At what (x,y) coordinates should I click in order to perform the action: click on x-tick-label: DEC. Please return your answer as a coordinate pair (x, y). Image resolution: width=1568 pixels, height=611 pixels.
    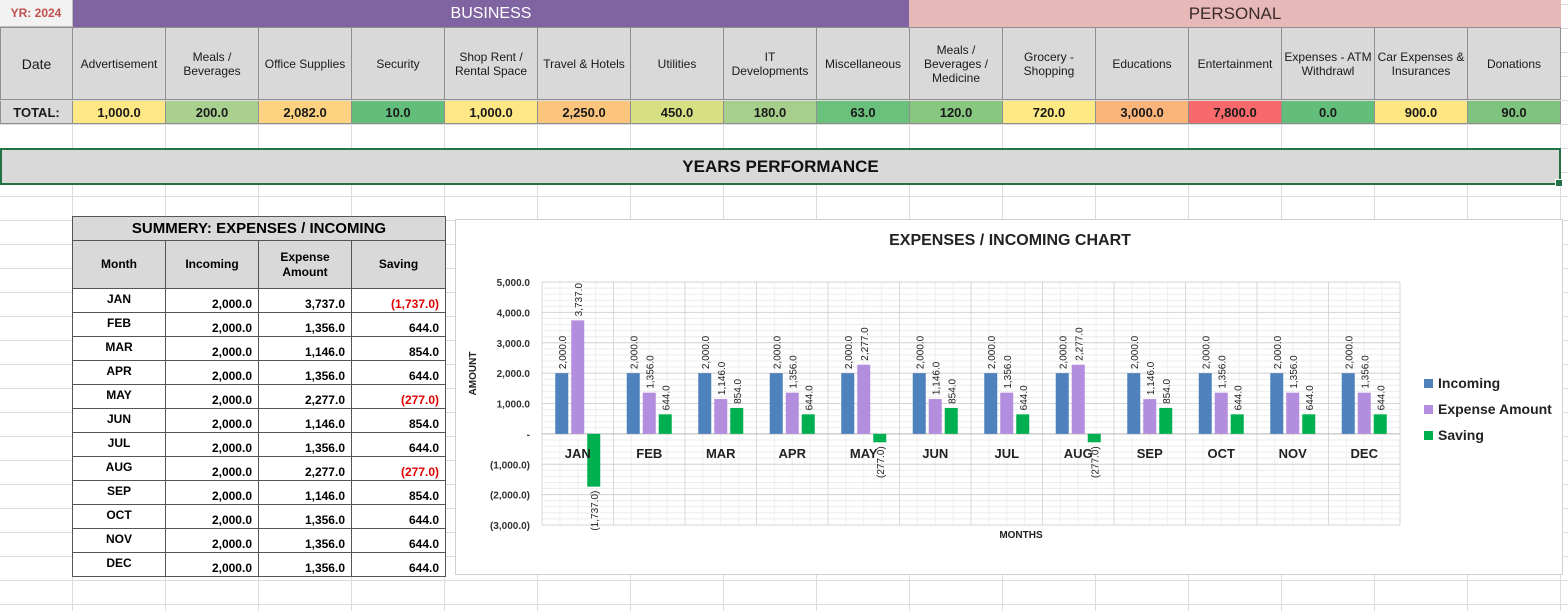
    Looking at the image, I should click on (1365, 453).